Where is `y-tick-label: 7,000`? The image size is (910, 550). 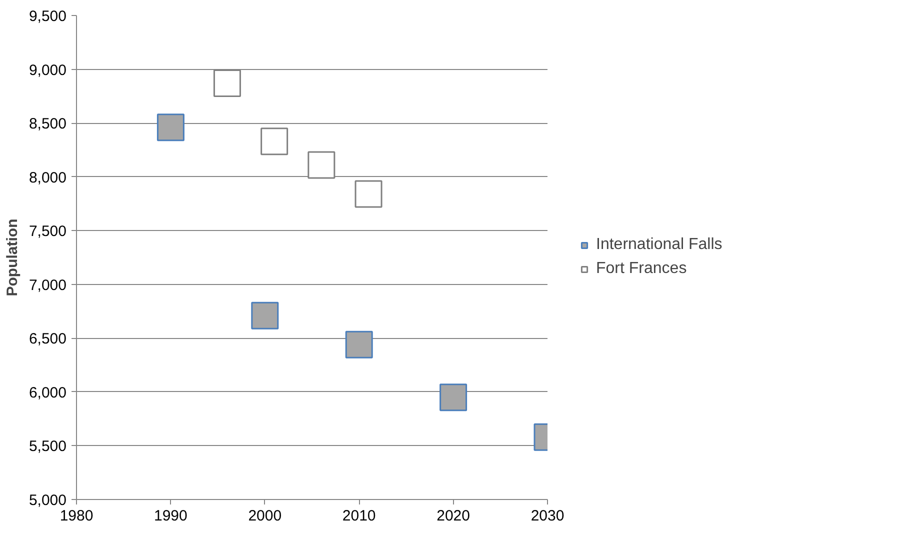
y-tick-label: 7,000 is located at coordinates (47, 285).